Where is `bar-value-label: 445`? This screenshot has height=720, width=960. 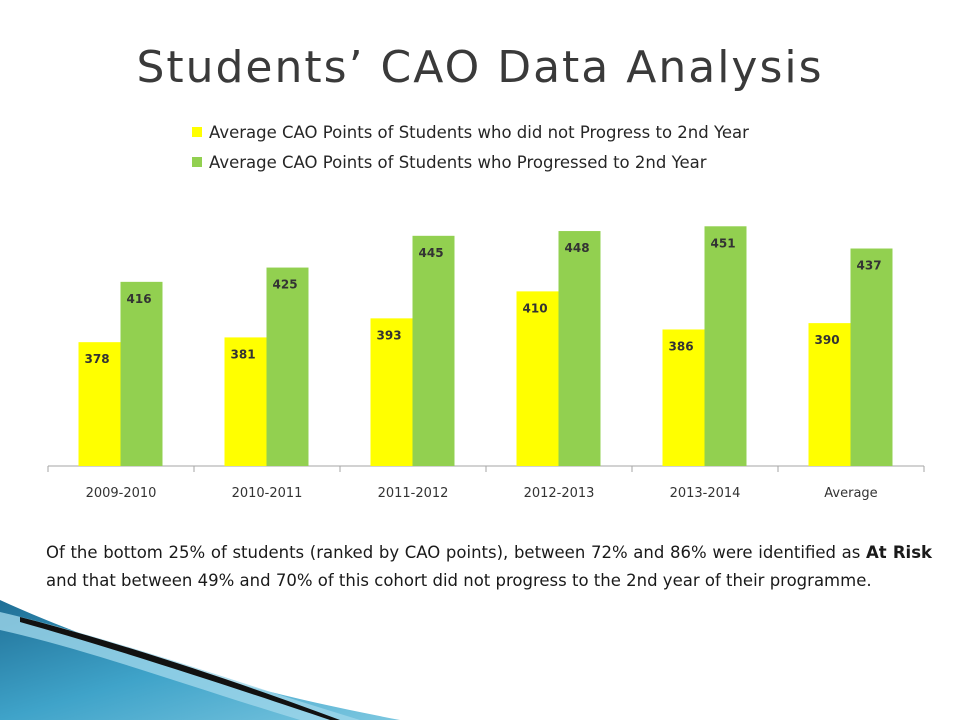 bar-value-label: 445 is located at coordinates (431, 253).